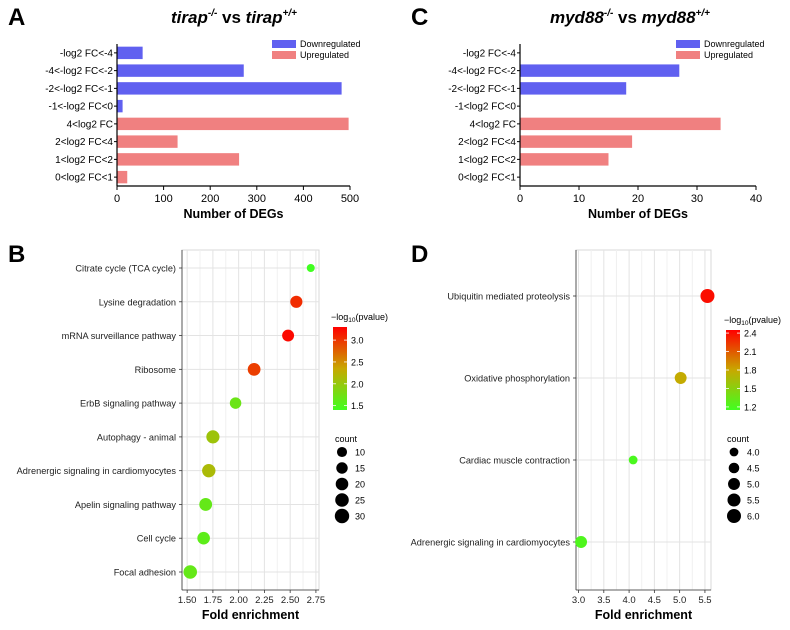 The image size is (790, 630). Describe the element at coordinates (753, 453) in the screenshot. I see `size-legend-label: 4.0` at that location.